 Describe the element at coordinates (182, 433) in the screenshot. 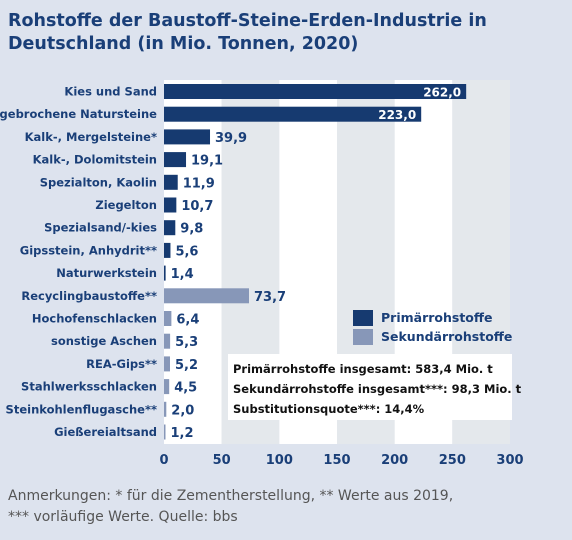

I see `value-label: 1,2` at that location.